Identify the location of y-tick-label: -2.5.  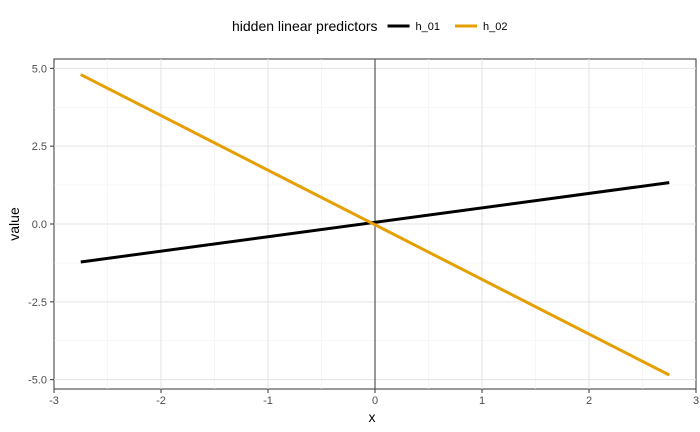
(37, 303).